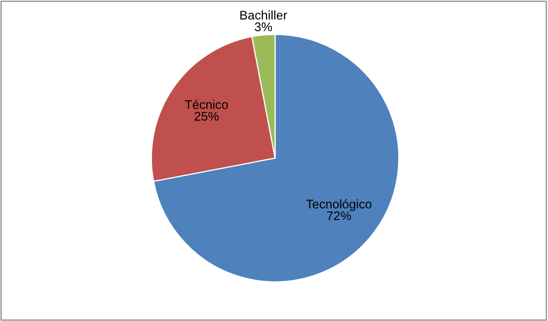  Describe the element at coordinates (206, 116) in the screenshot. I see `data-label: 25%` at that location.